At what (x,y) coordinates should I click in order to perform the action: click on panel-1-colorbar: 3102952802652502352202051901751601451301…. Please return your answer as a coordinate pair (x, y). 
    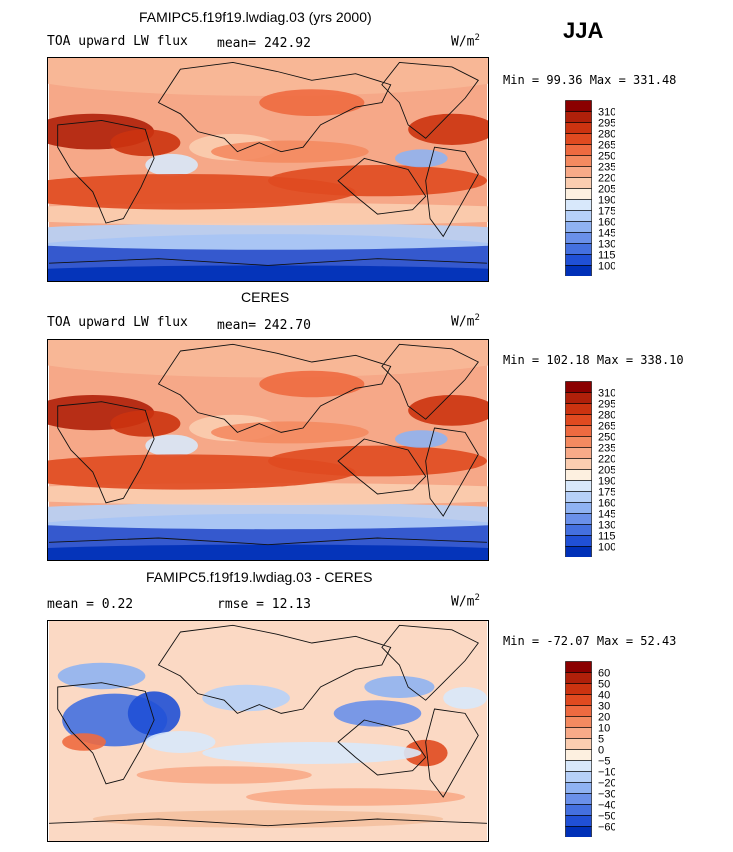
    Looking at the image, I should click on (590, 188).